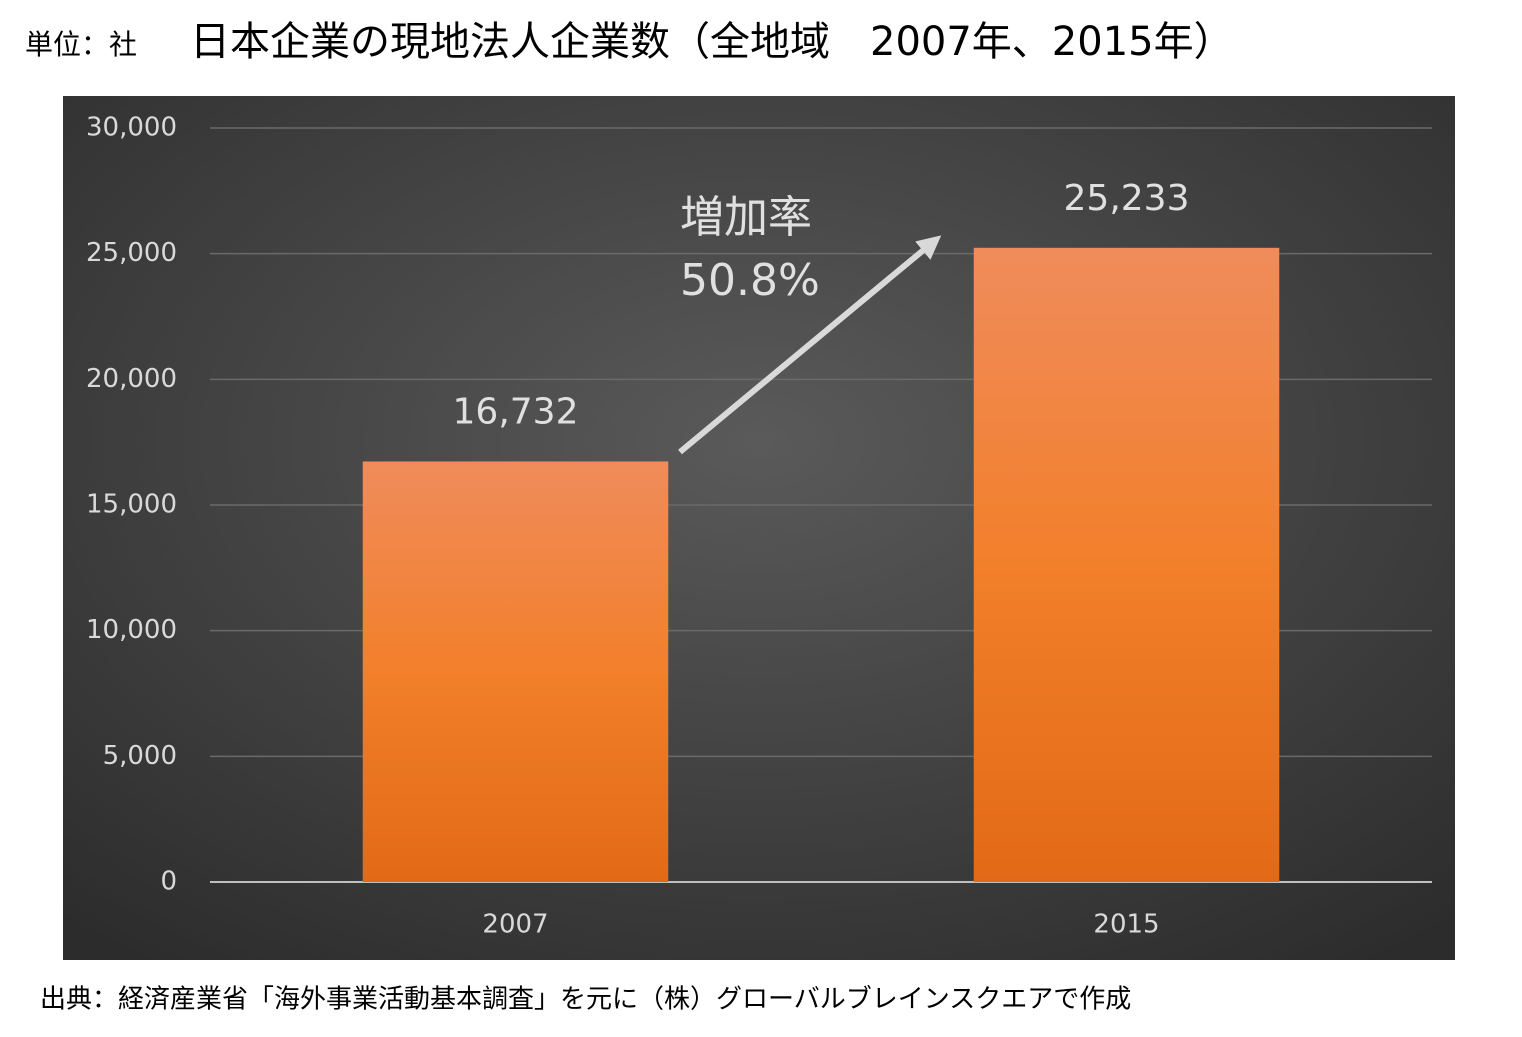 The image size is (1522, 1037). Describe the element at coordinates (131, 505) in the screenshot. I see `y-tick-label: 15,000` at that location.